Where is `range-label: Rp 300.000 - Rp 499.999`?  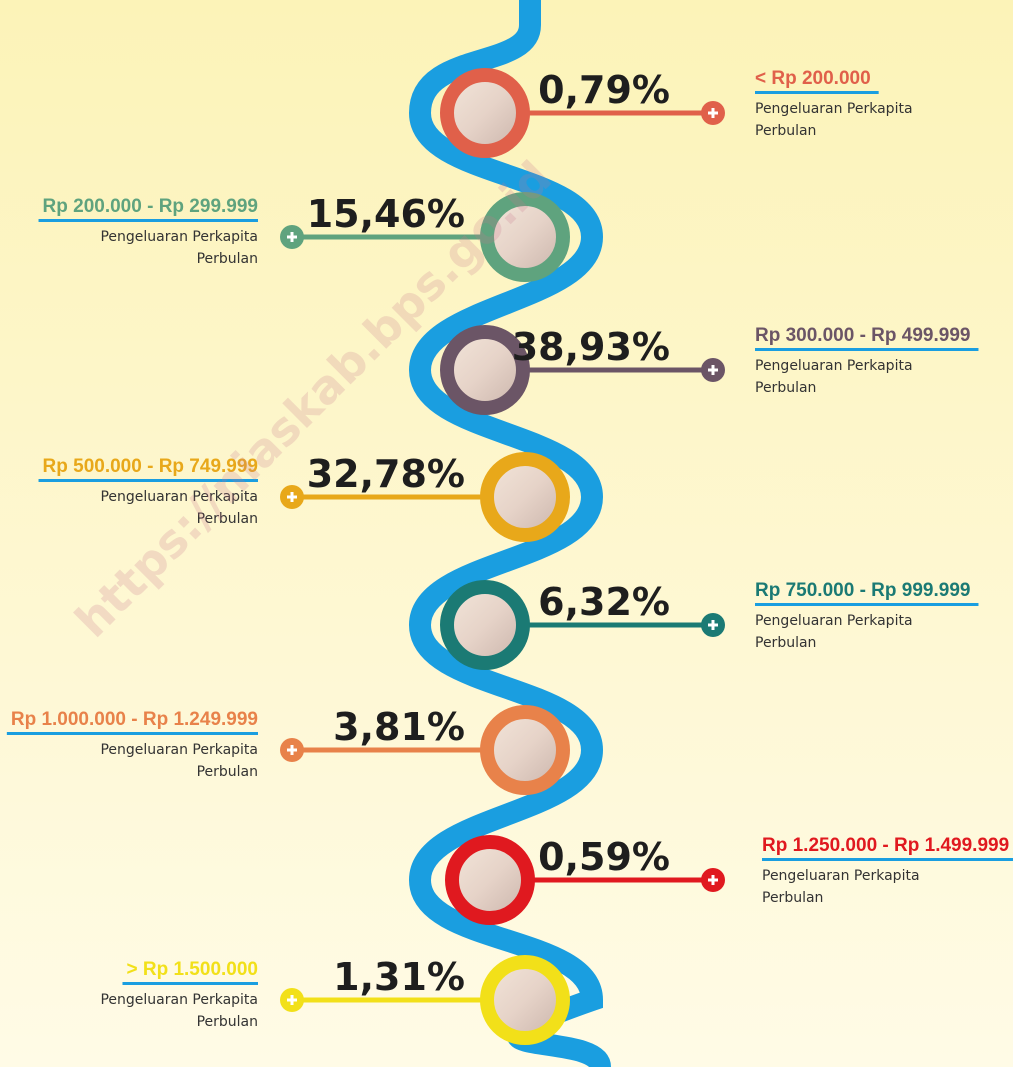 range-label: Rp 300.000 - Rp 499.999 is located at coordinates (862, 335).